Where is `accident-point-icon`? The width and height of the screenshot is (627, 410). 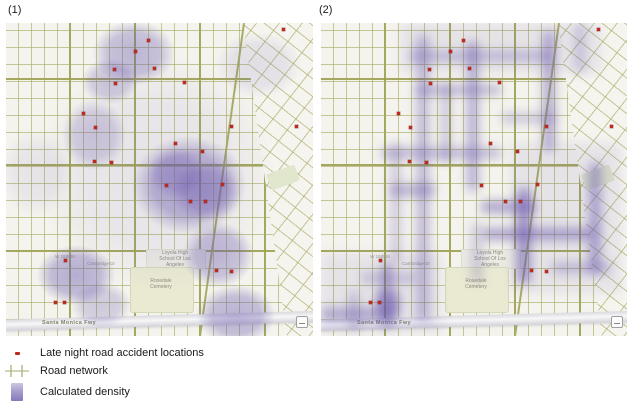 accident-point-icon is located at coordinates (17, 353).